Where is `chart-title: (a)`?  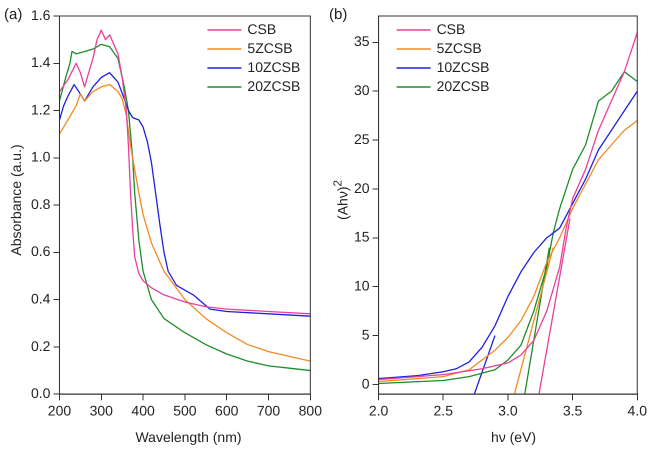 chart-title: (a) is located at coordinates (13, 14).